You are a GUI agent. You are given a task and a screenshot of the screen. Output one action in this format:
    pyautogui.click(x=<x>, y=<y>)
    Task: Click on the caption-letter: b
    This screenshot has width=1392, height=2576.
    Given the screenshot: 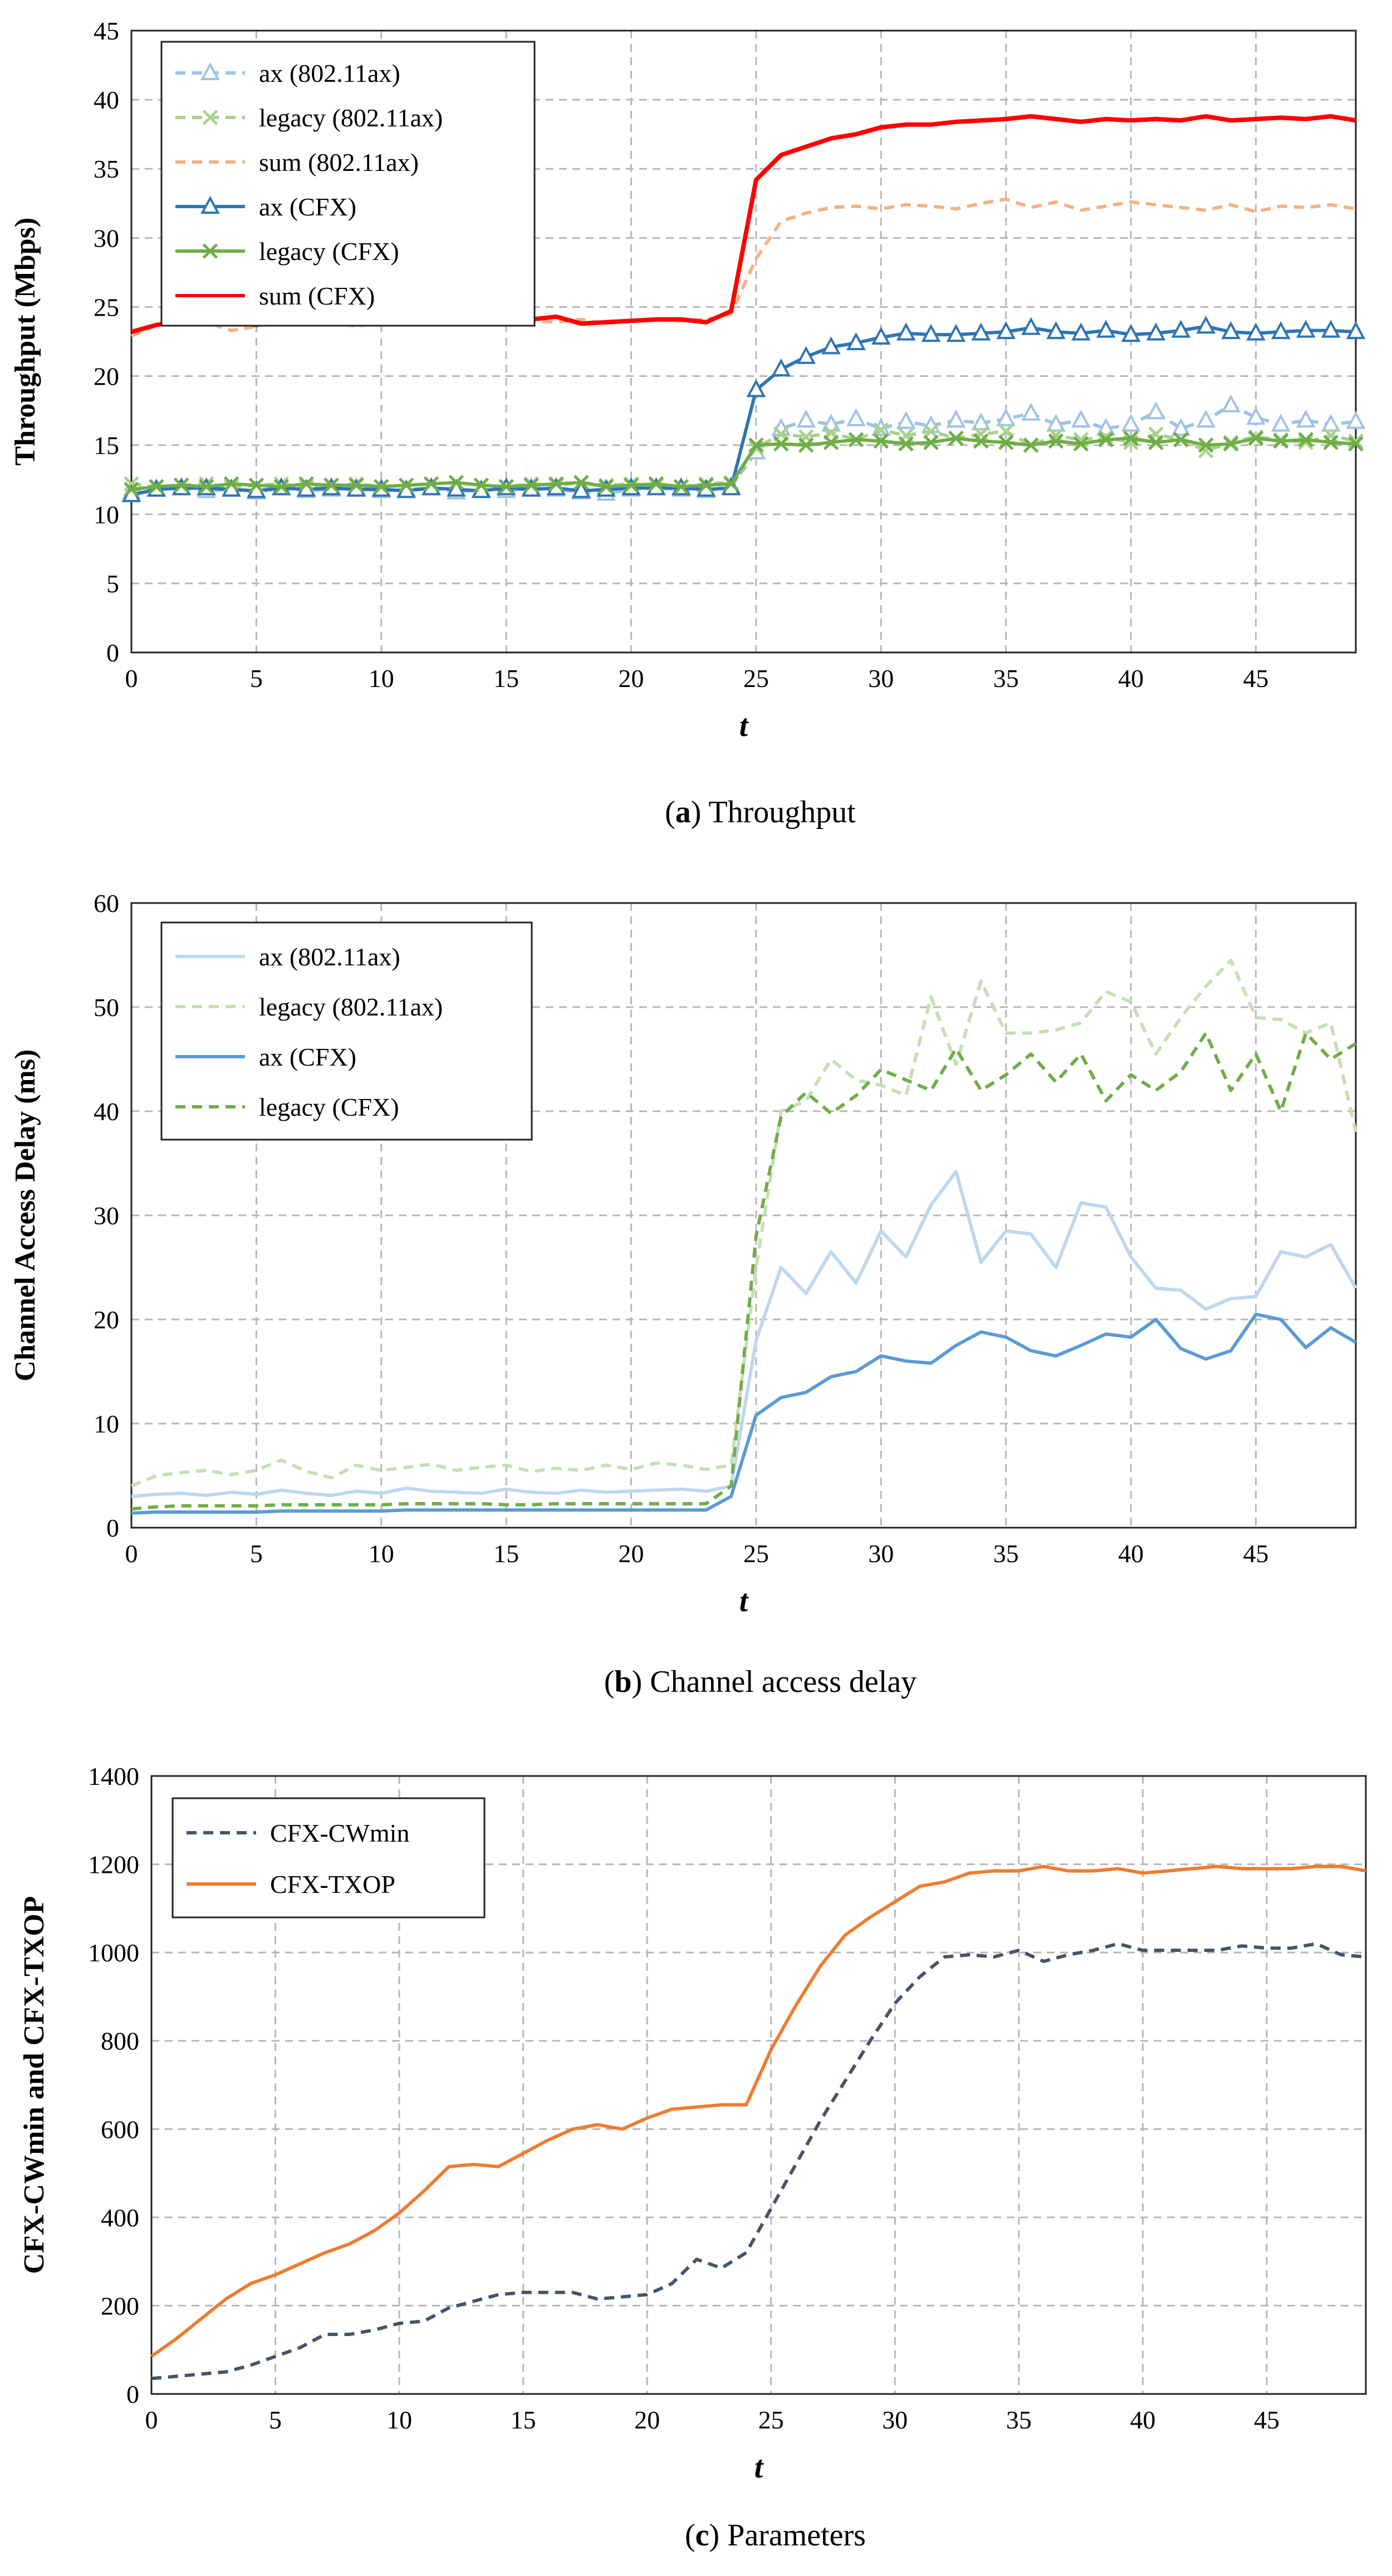 What is the action you would take?
    pyautogui.click(x=622, y=1682)
    